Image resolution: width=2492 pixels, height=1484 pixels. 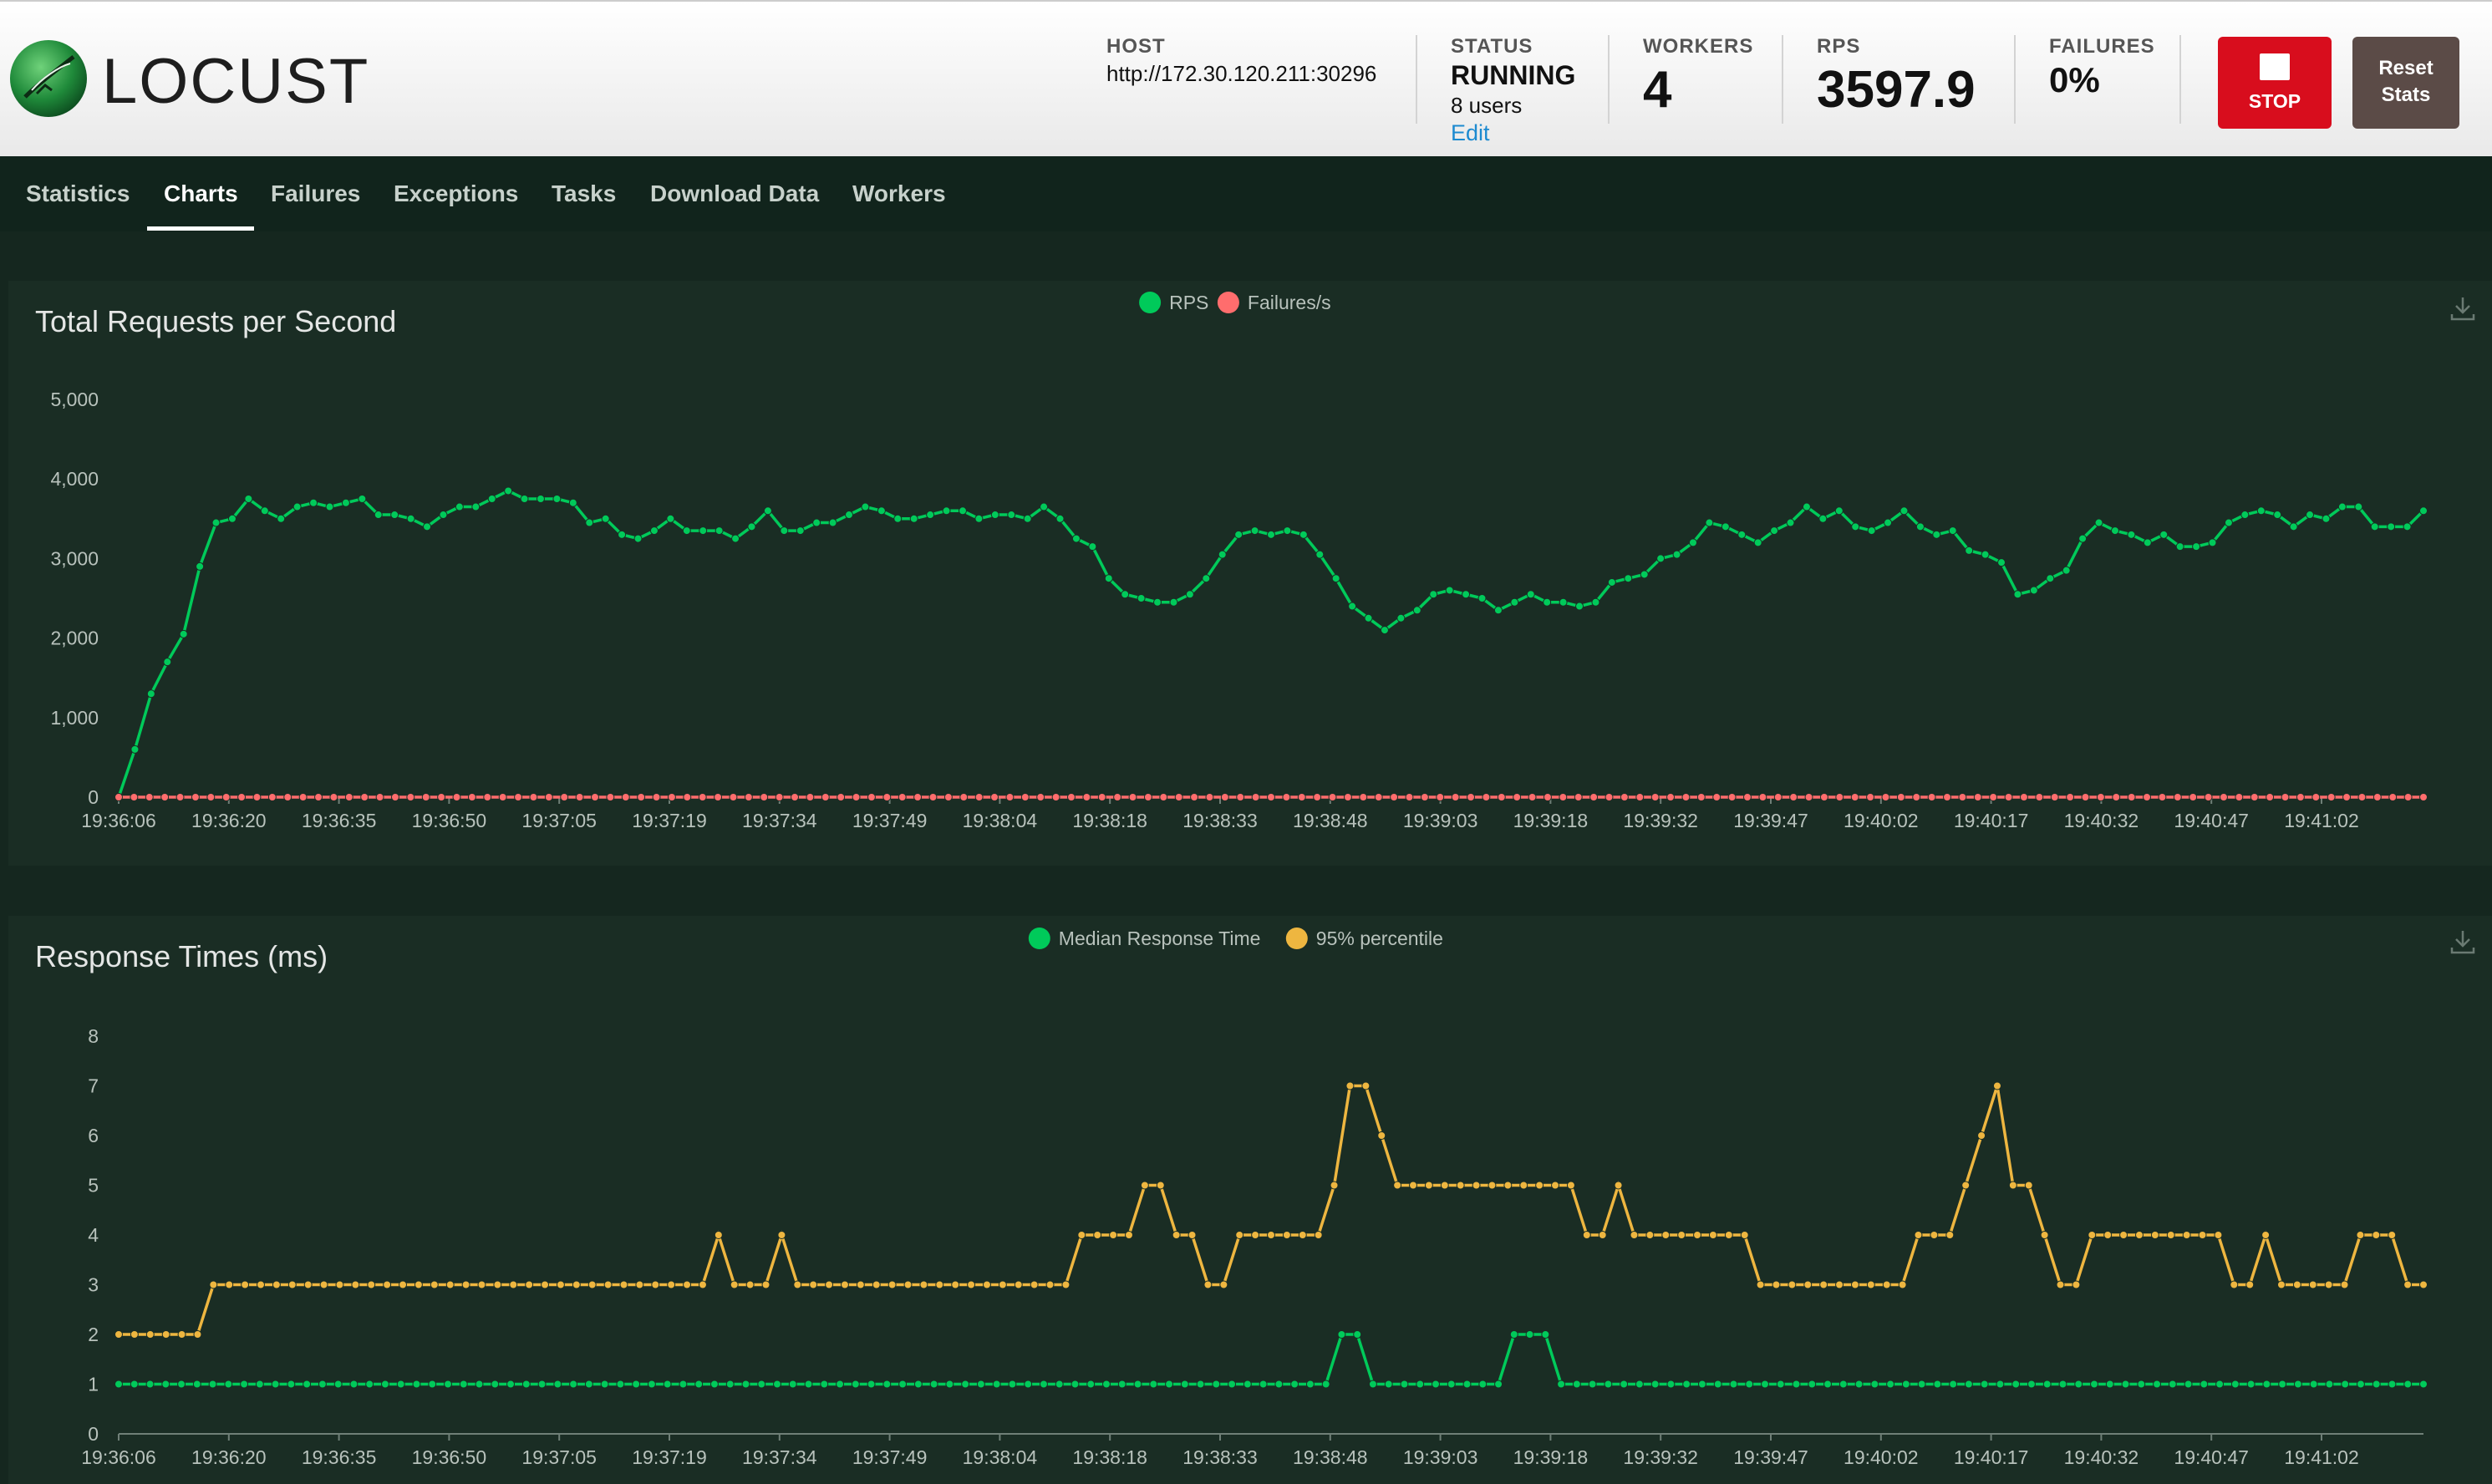 I want to click on edit-users-link: Edit, so click(x=1470, y=132).